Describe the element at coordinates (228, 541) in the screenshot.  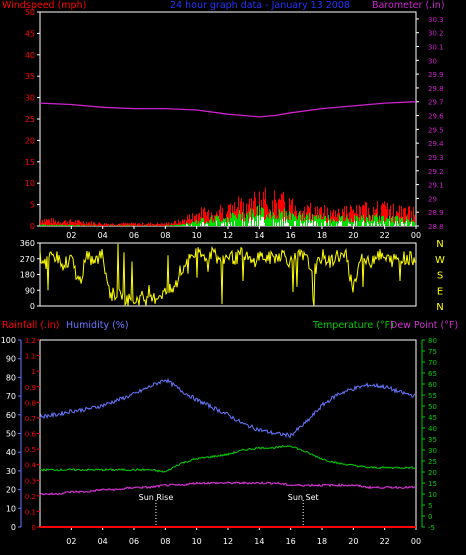
I see `x-tick-label: 12` at that location.